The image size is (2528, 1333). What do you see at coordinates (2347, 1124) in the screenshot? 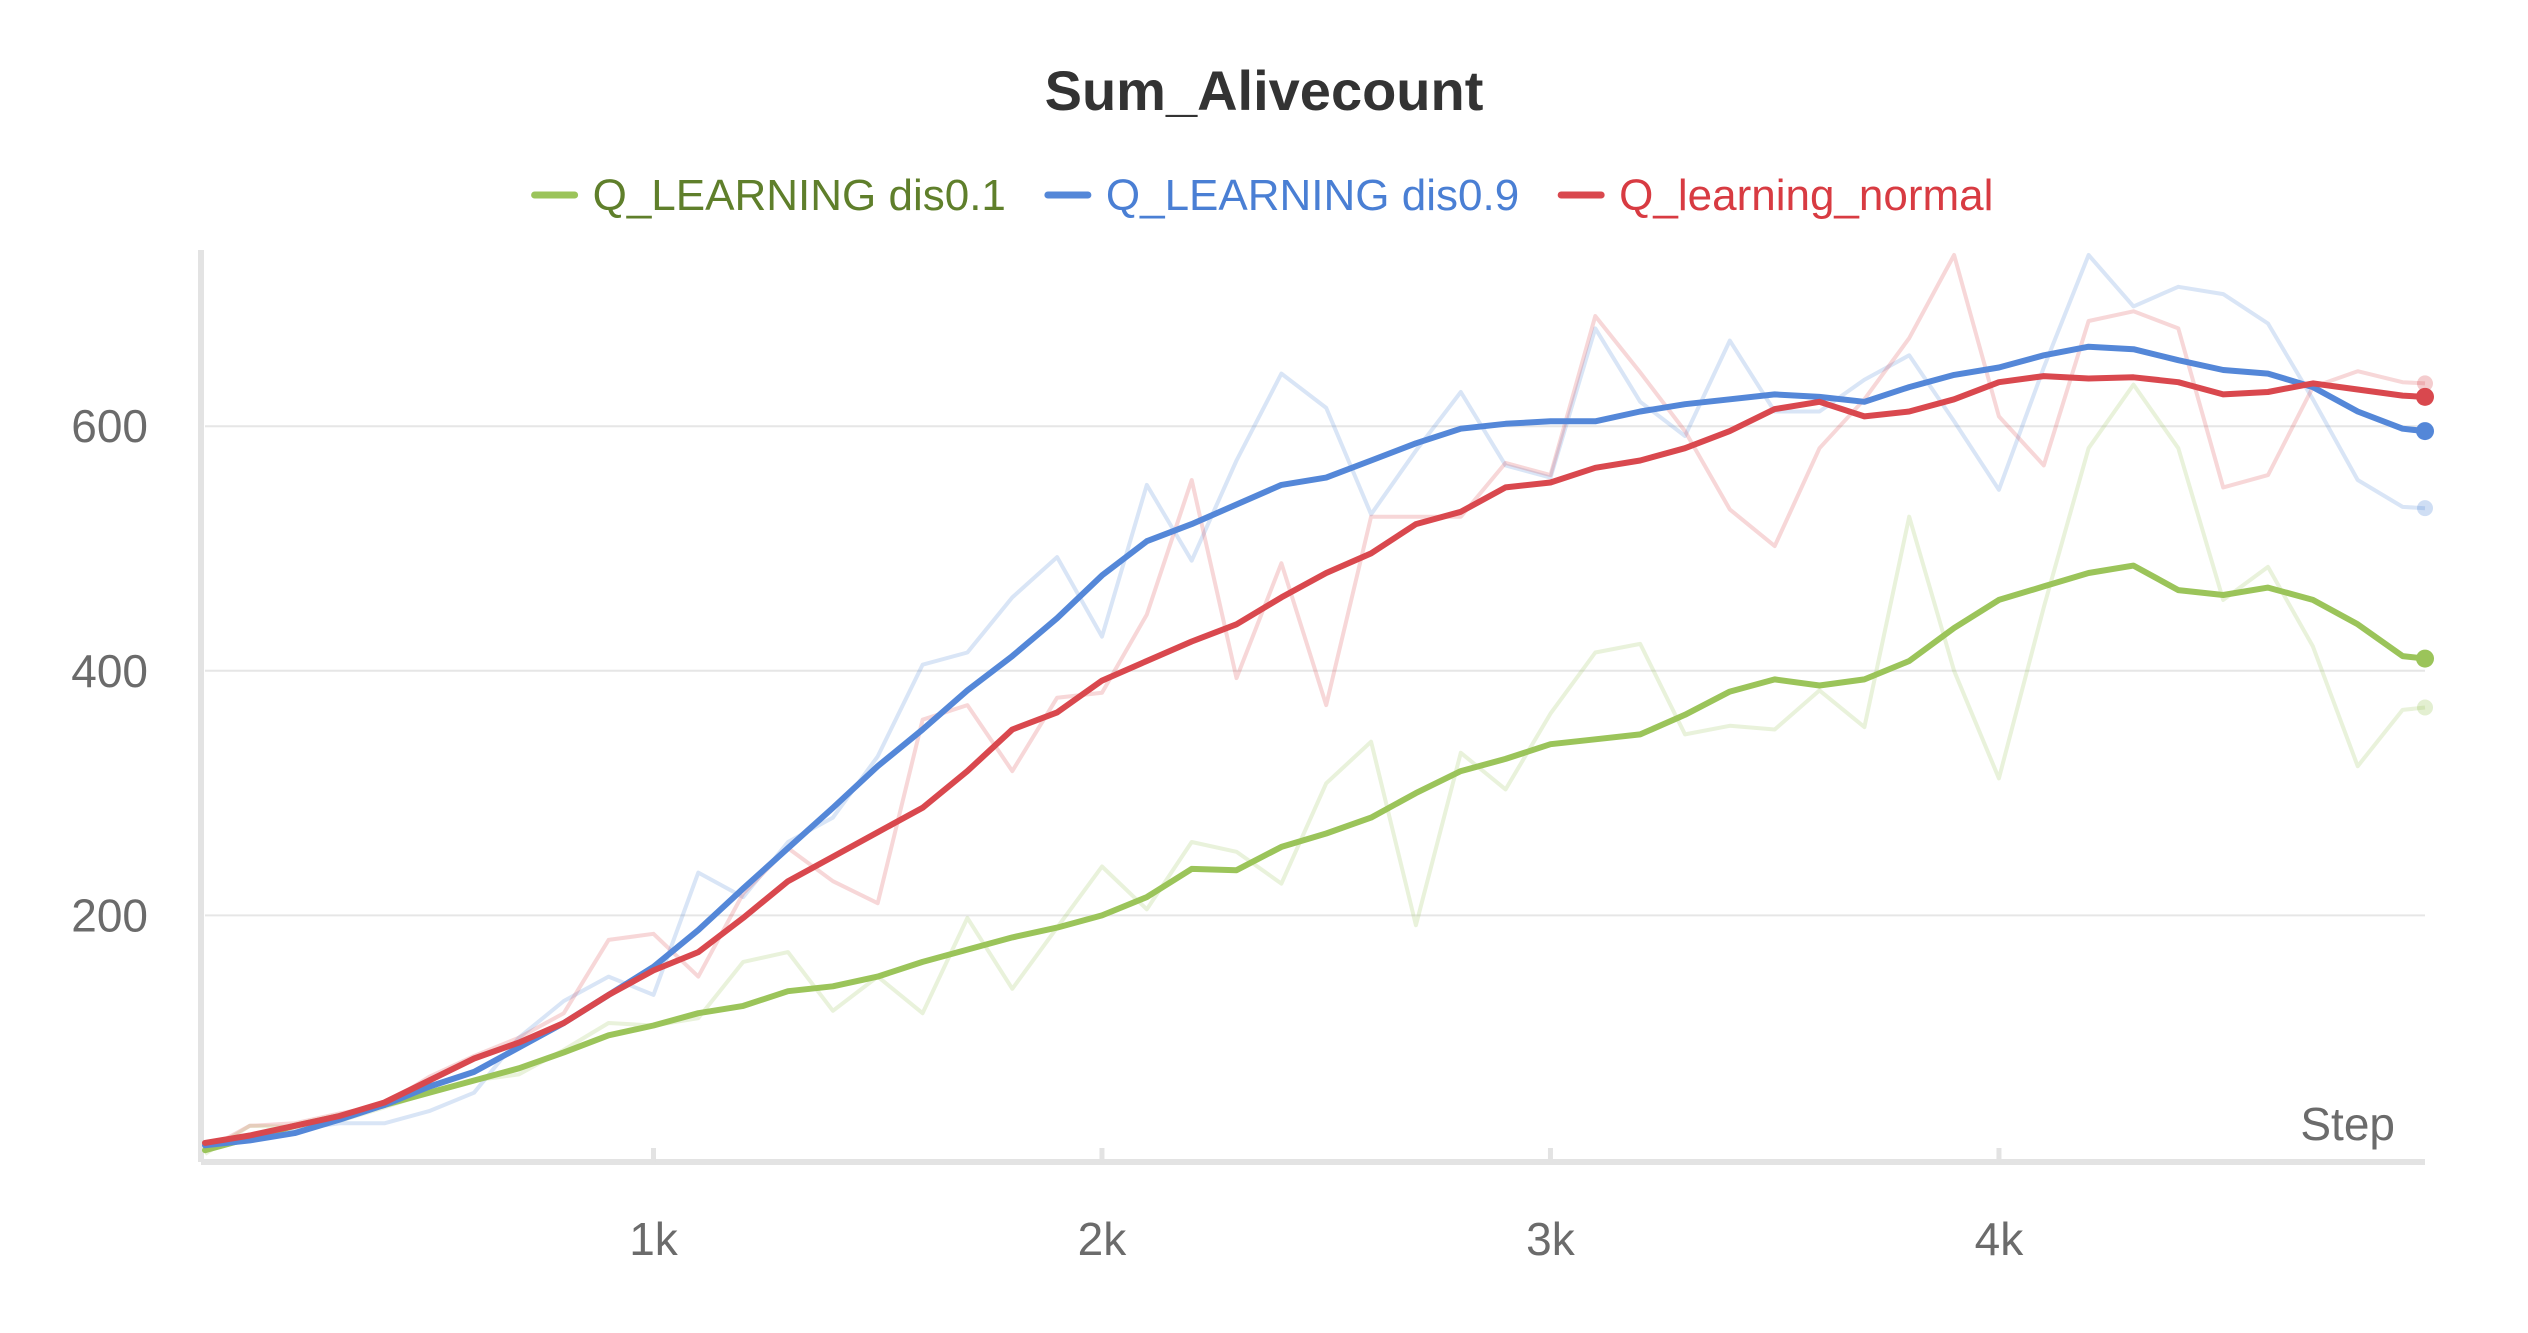
I see `x-axis-label: Step` at bounding box center [2347, 1124].